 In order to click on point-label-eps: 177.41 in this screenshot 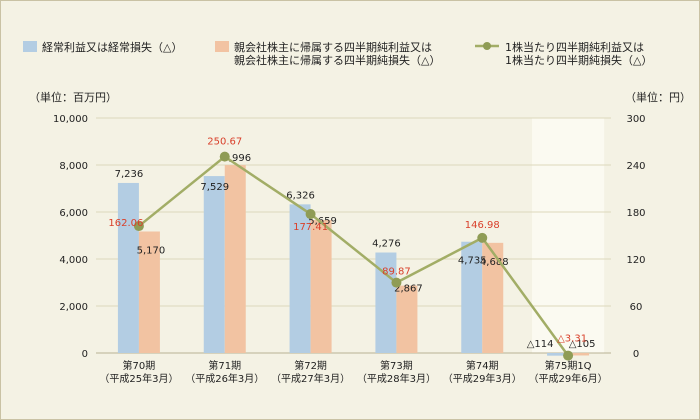, I will do `click(310, 227)`.